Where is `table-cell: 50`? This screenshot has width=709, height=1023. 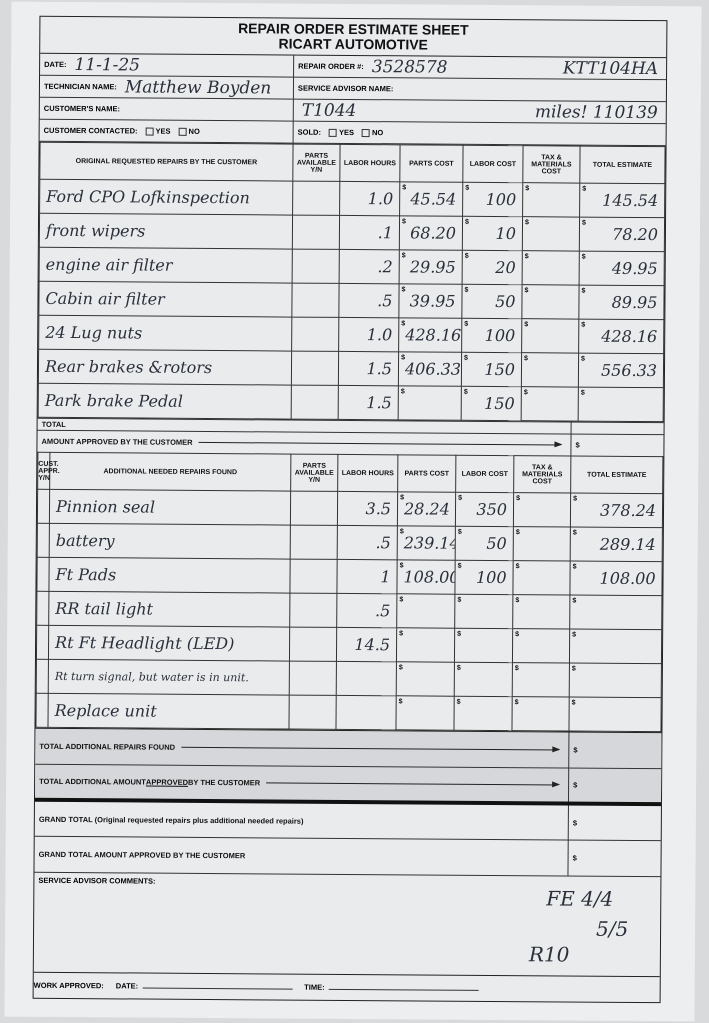 table-cell: 50 is located at coordinates (492, 301).